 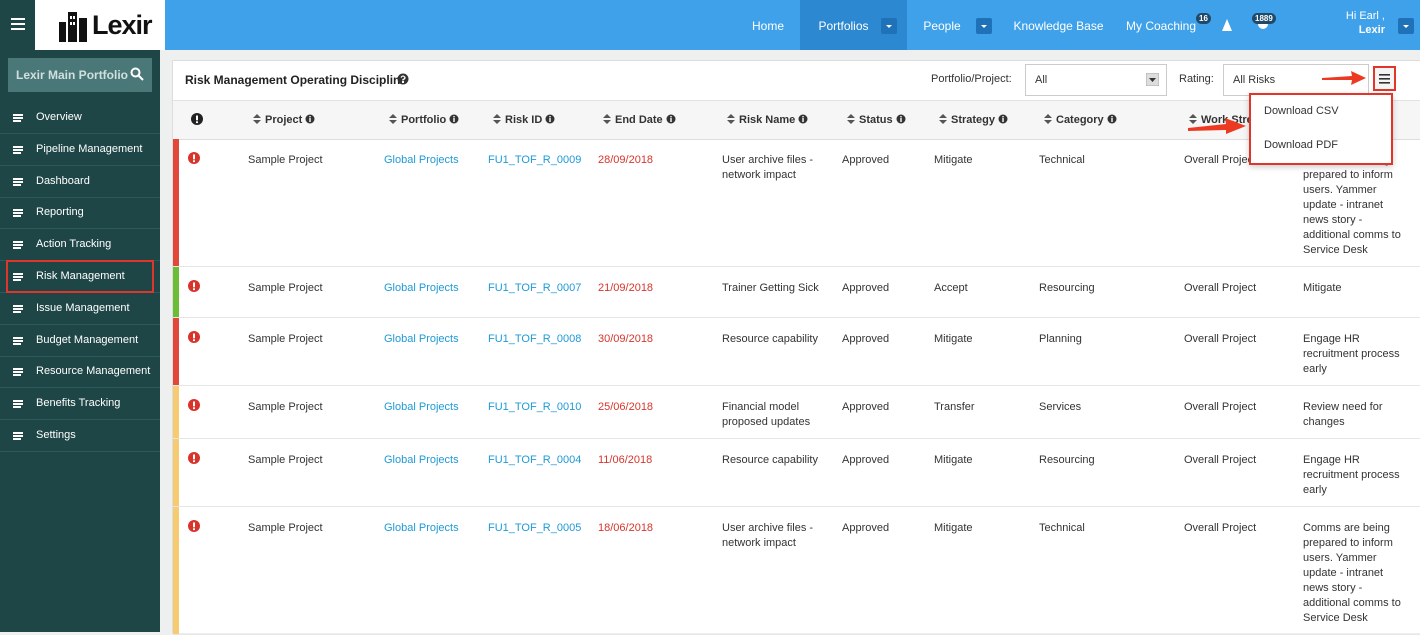 What do you see at coordinates (1196, 79) in the screenshot?
I see `rating-label: Rating:` at bounding box center [1196, 79].